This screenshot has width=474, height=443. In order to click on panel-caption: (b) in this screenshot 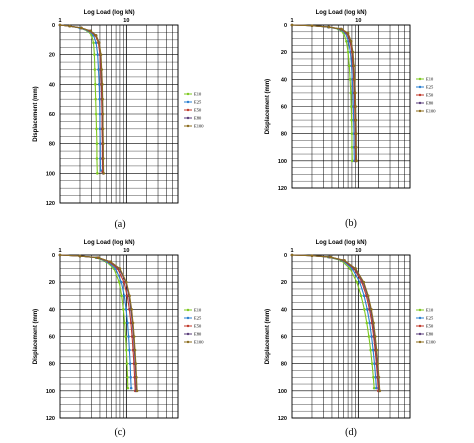, I will do `click(351, 223)`.